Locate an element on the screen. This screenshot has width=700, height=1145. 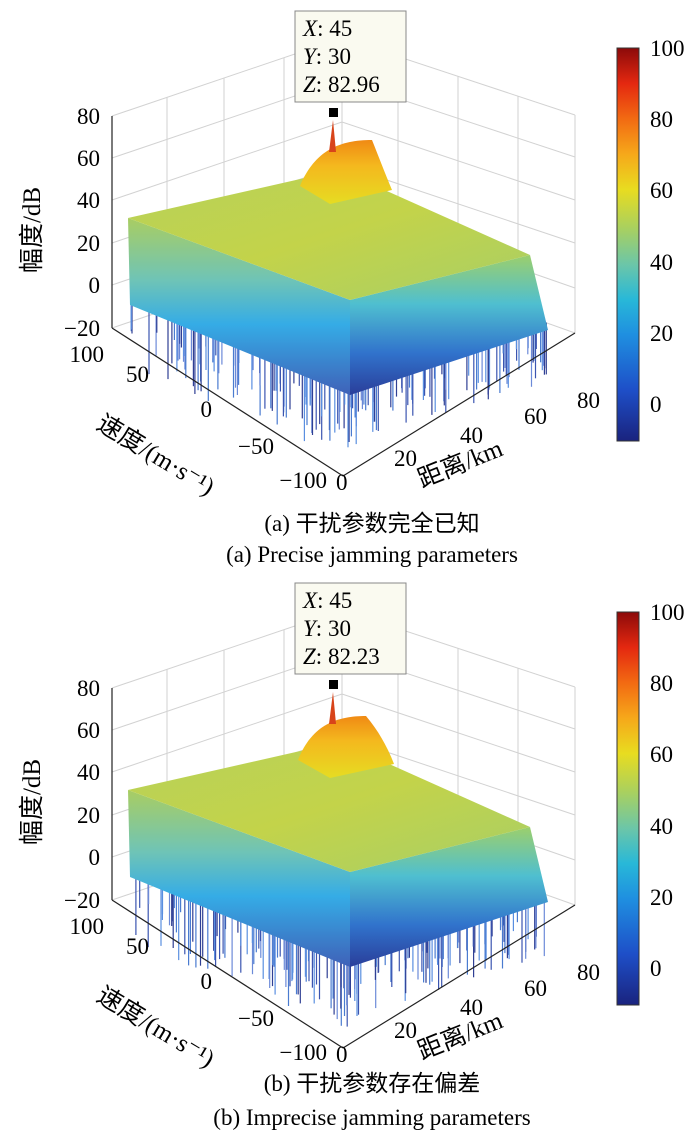
datatip: X: 45 Y: 30 Z: 82.23 is located at coordinates (350, 628).